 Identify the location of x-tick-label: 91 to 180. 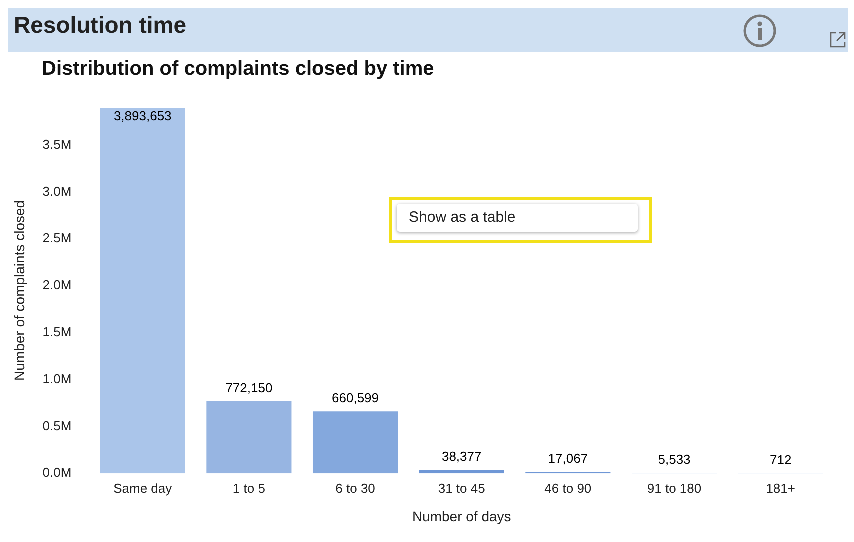
(674, 488).